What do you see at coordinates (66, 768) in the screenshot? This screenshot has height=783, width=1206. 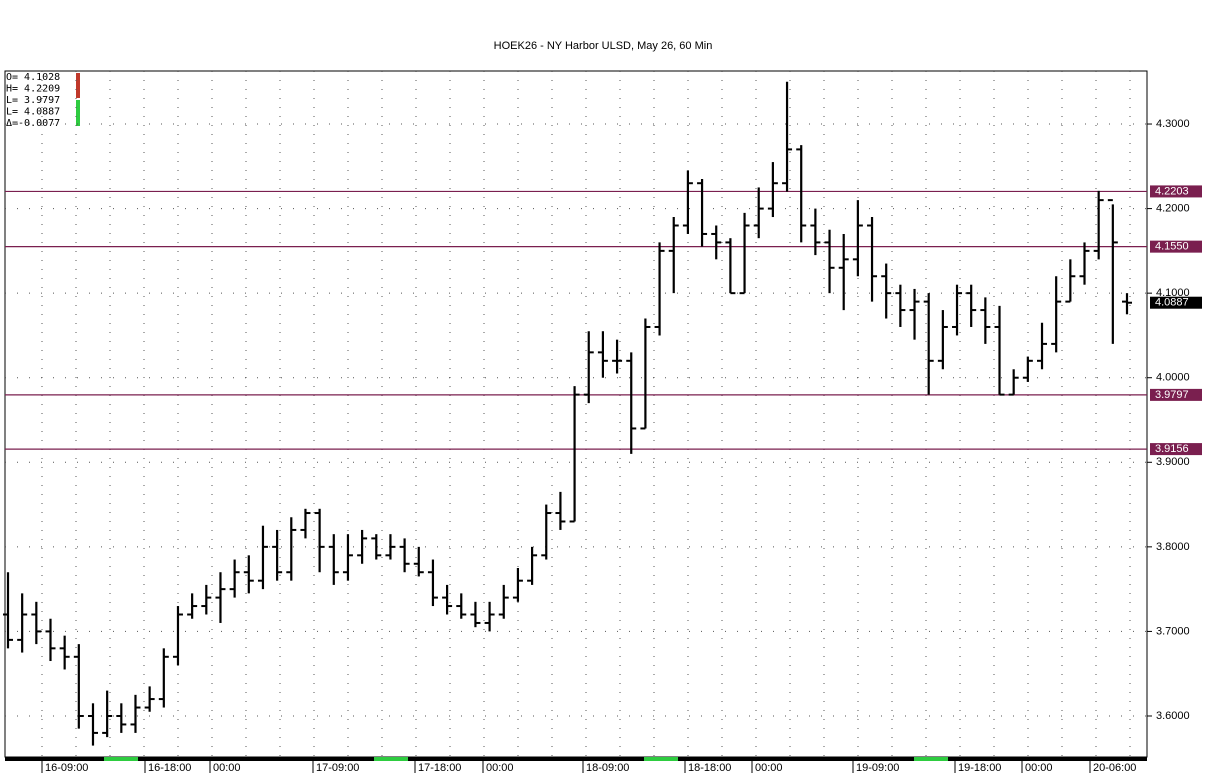 I see `x-tick-label: 16-09:00` at bounding box center [66, 768].